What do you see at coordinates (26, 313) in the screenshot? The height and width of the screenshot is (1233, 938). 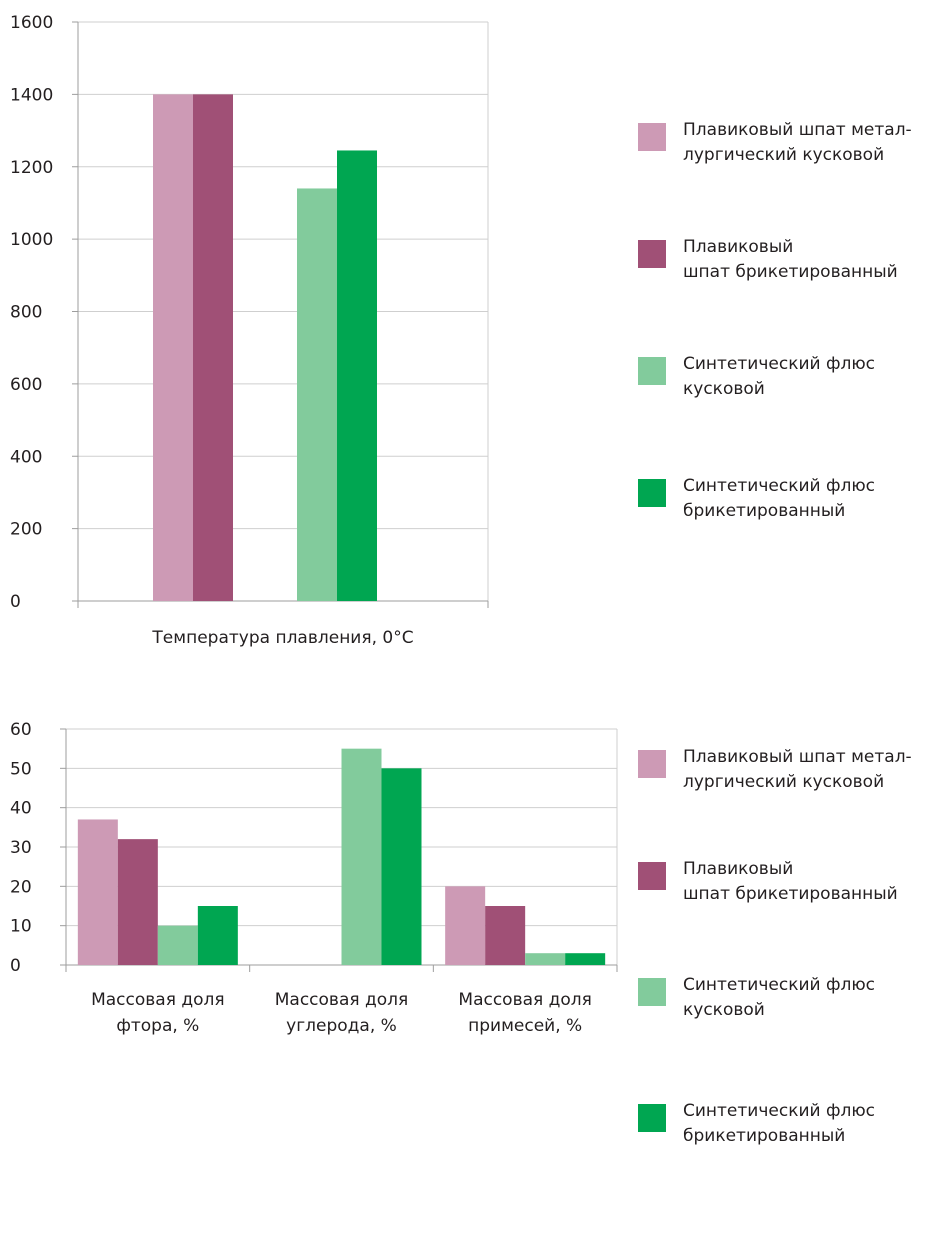 I see `y-tick-label: 800` at bounding box center [26, 313].